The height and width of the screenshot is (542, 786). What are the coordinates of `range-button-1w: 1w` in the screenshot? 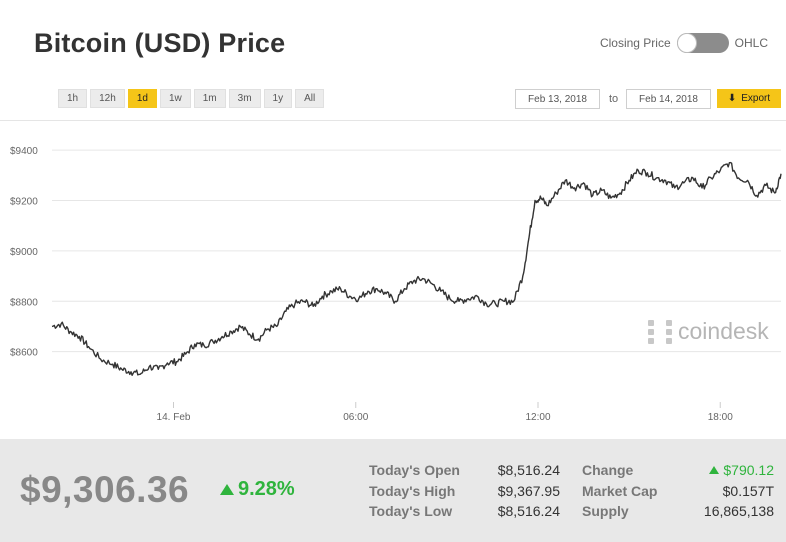 It's located at (175, 98).